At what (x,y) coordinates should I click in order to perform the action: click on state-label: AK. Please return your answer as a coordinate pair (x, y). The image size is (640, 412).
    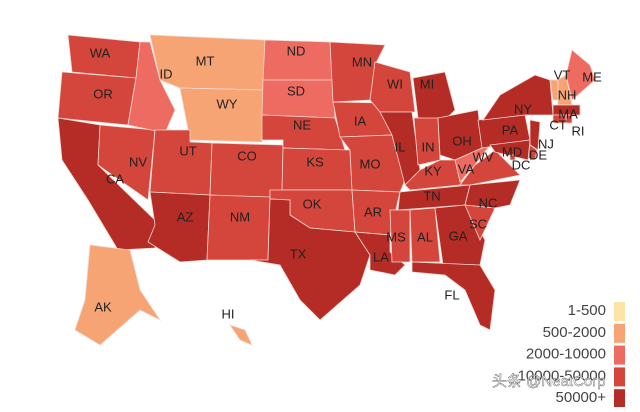
    Looking at the image, I should click on (103, 306).